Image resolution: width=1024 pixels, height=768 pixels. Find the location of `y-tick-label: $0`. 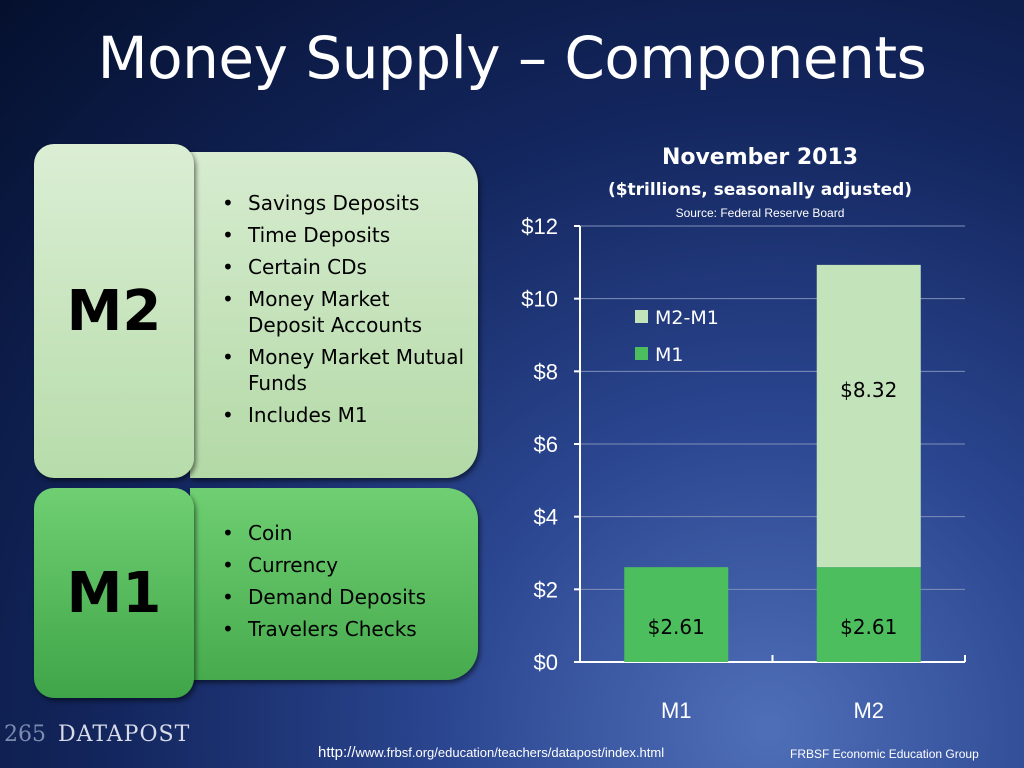

y-tick-label: $0 is located at coordinates (546, 662).